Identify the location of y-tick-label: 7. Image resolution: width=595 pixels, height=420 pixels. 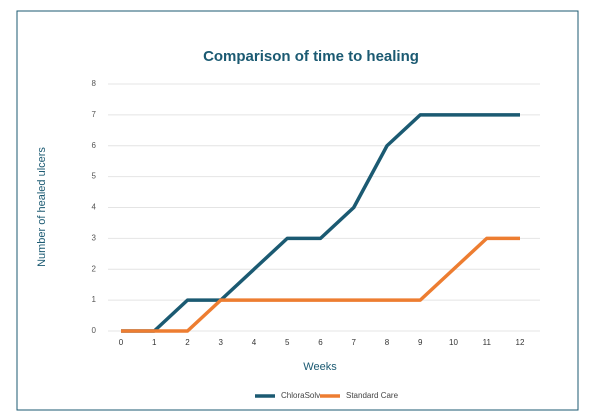
(94, 114).